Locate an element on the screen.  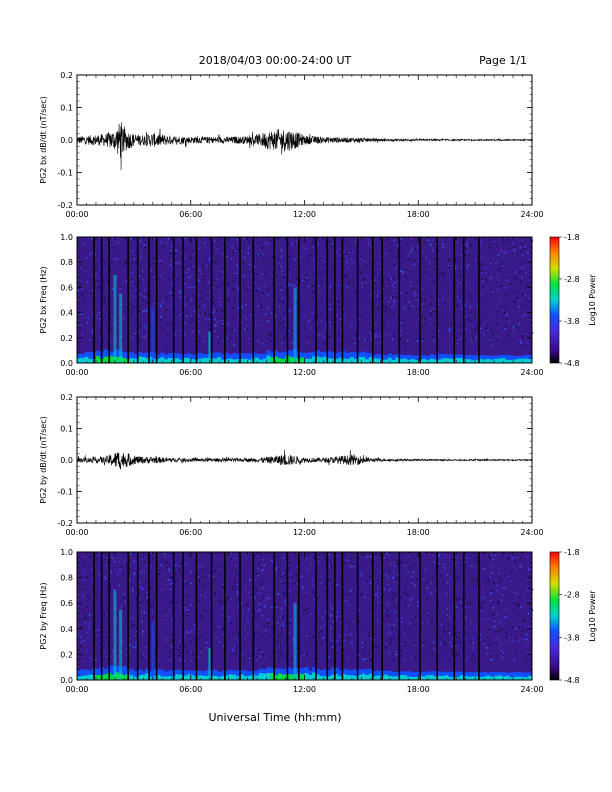
y-tick-label: 0.8 is located at coordinates (66, 262).